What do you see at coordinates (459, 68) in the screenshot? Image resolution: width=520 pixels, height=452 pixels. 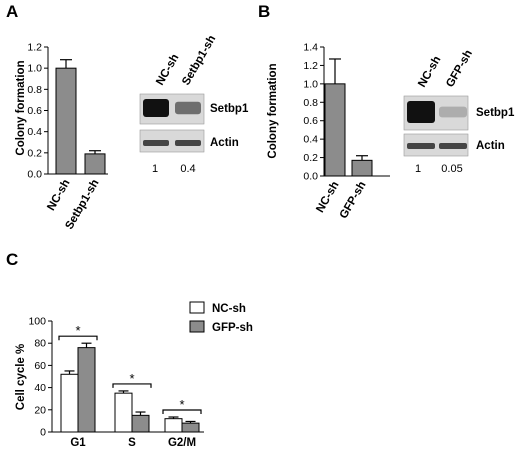 I see `blot-b-lane-label-2: GFP-sh` at bounding box center [459, 68].